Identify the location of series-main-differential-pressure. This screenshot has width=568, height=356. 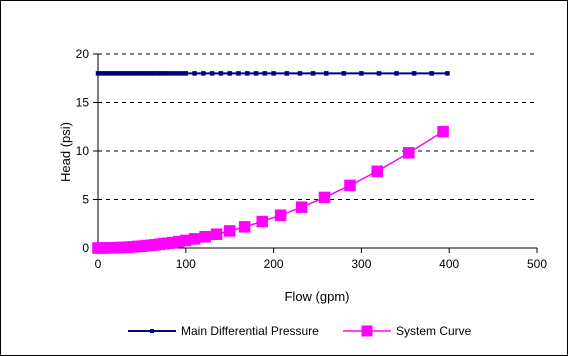
(272, 73).